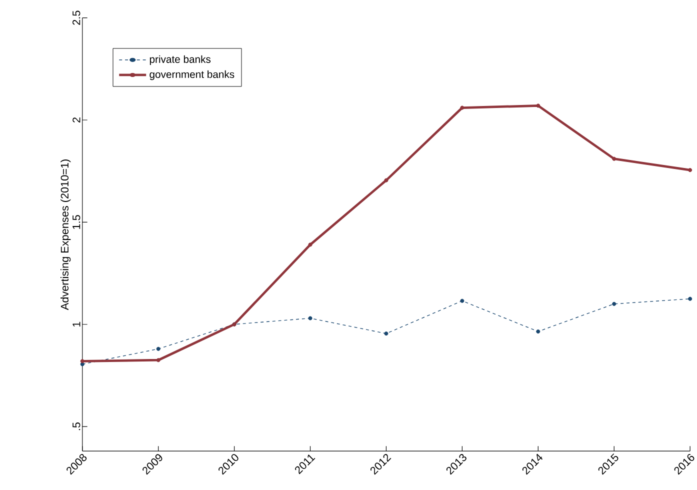 The image size is (697, 490). Describe the element at coordinates (180, 60) in the screenshot. I see `legend-label: private banks` at that location.